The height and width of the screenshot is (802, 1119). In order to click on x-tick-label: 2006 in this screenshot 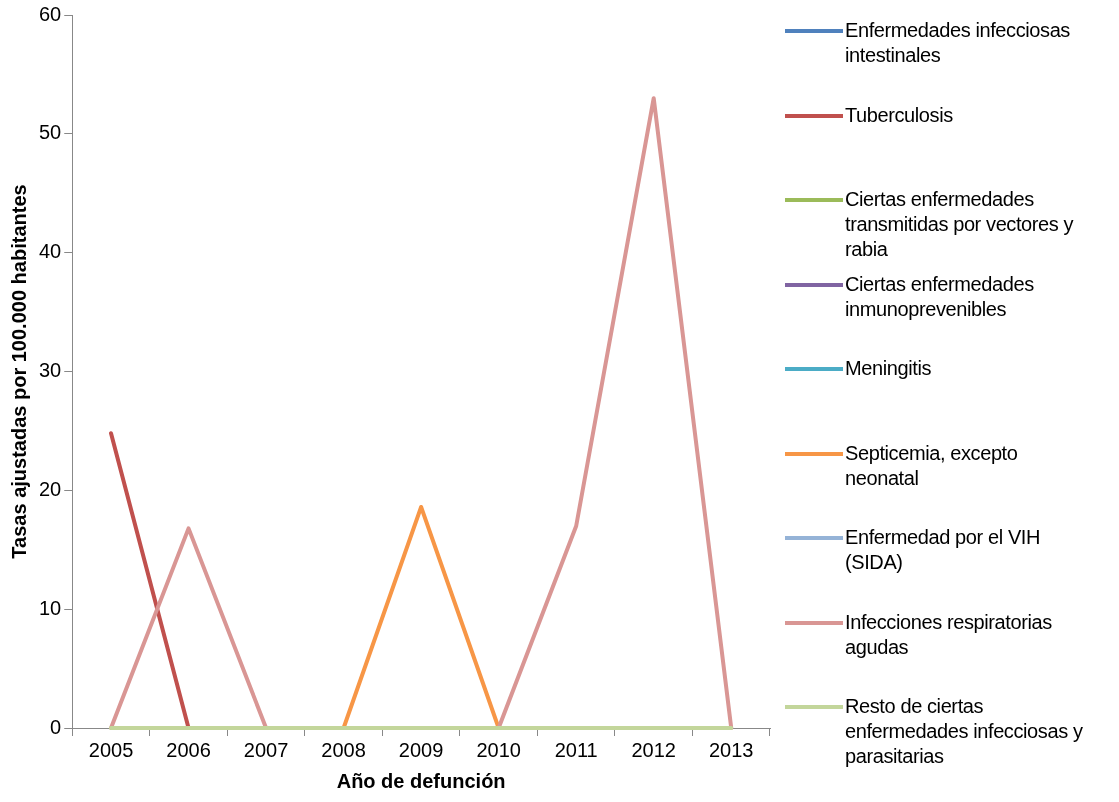, I will do `click(188, 749)`.